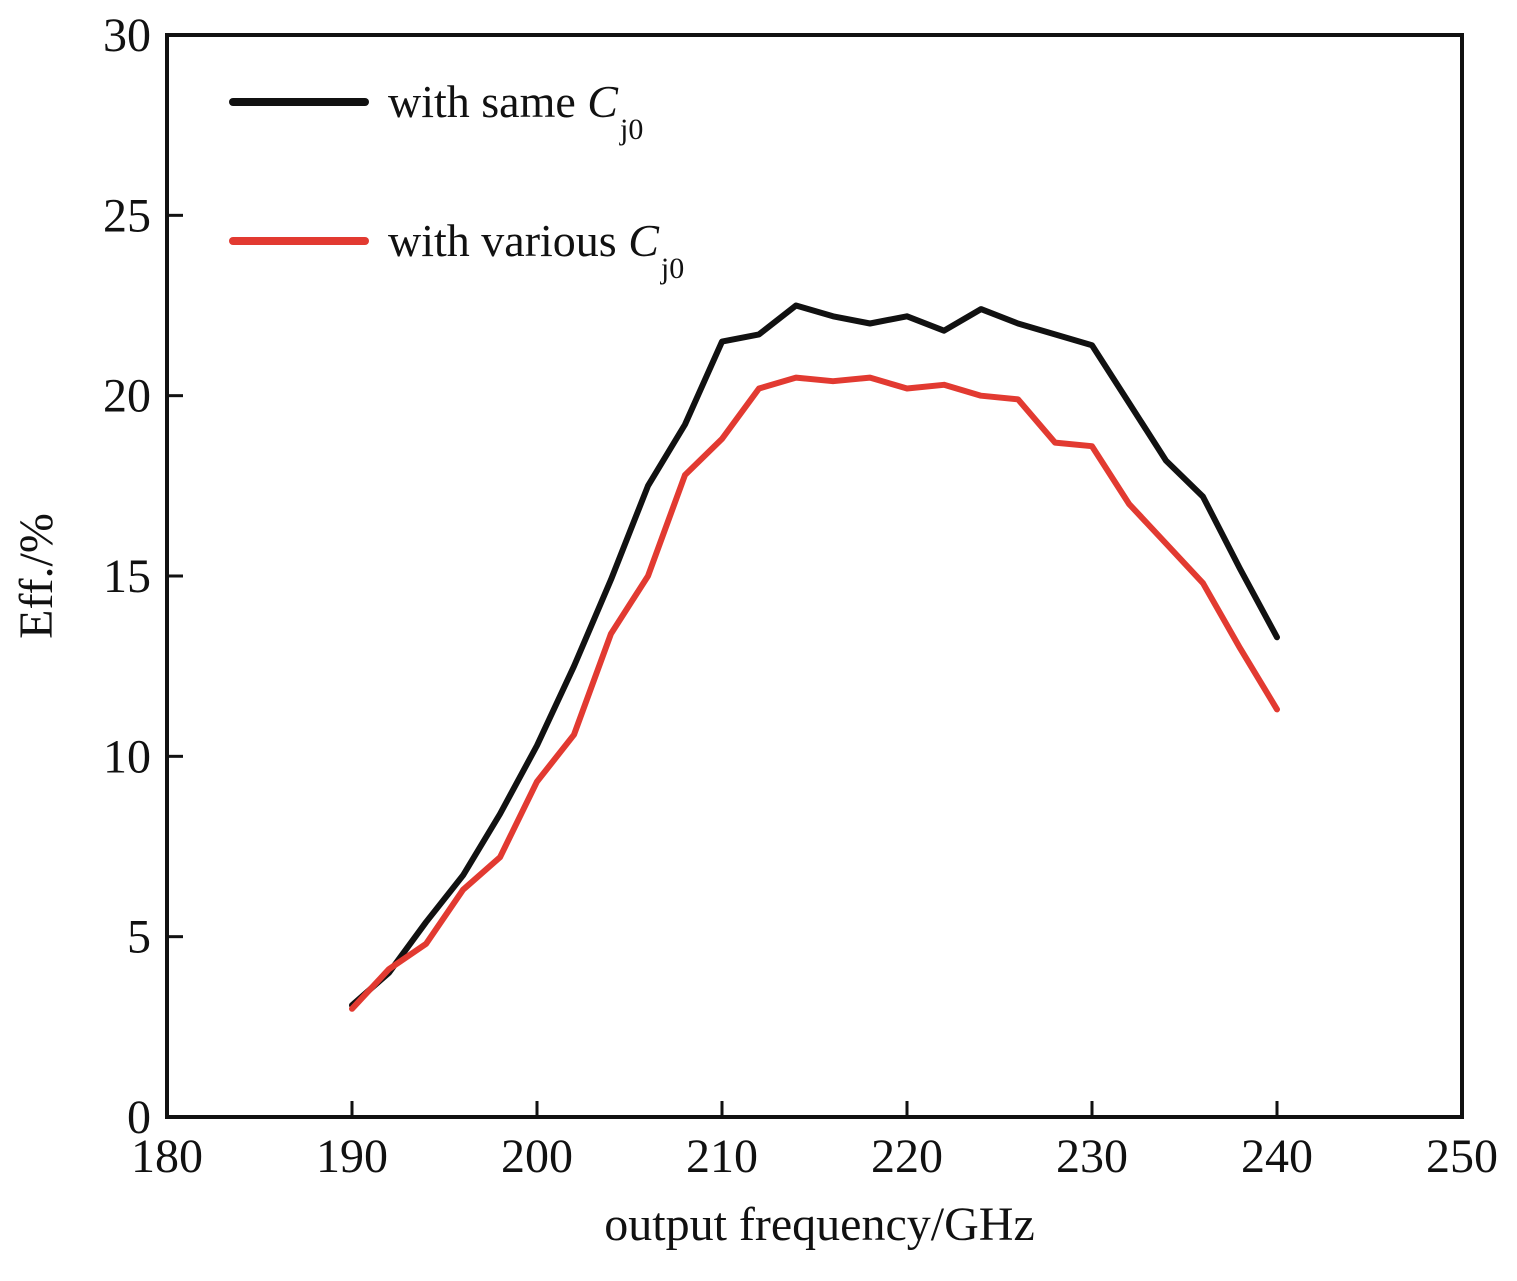 Image resolution: width=1517 pixels, height=1281 pixels. Describe the element at coordinates (536, 250) in the screenshot. I see `legend-label-2: with various Cj0` at that location.